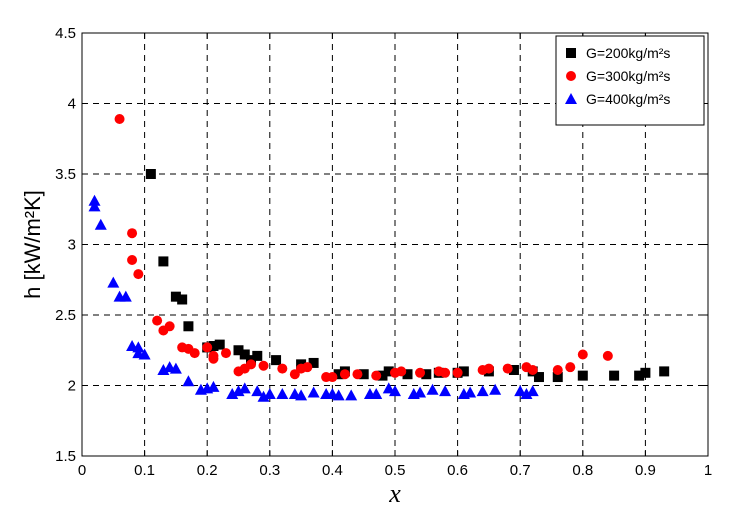 The height and width of the screenshot is (518, 736). I want to click on x-tick-label: 0.5, so click(395, 470).